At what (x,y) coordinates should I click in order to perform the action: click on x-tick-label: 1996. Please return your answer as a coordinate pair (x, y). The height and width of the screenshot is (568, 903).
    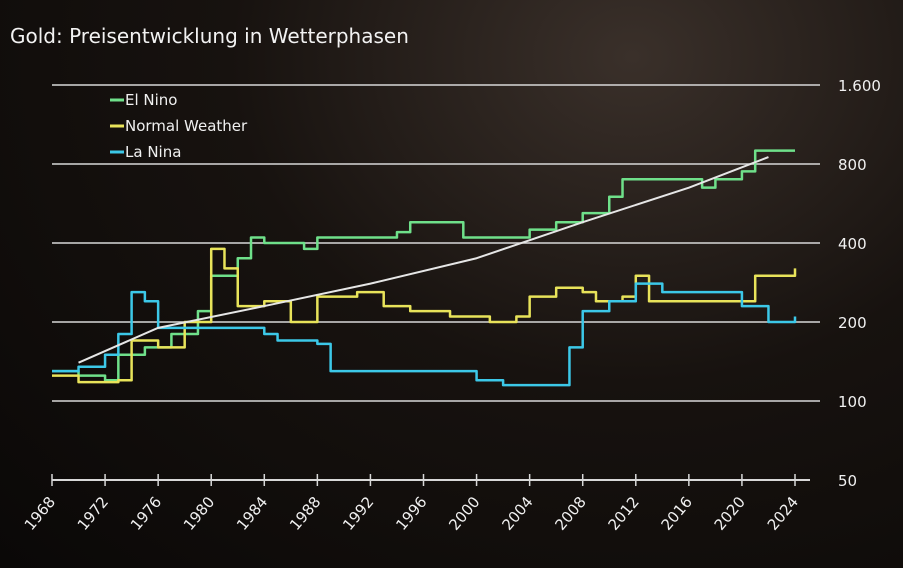
    Looking at the image, I should click on (411, 513).